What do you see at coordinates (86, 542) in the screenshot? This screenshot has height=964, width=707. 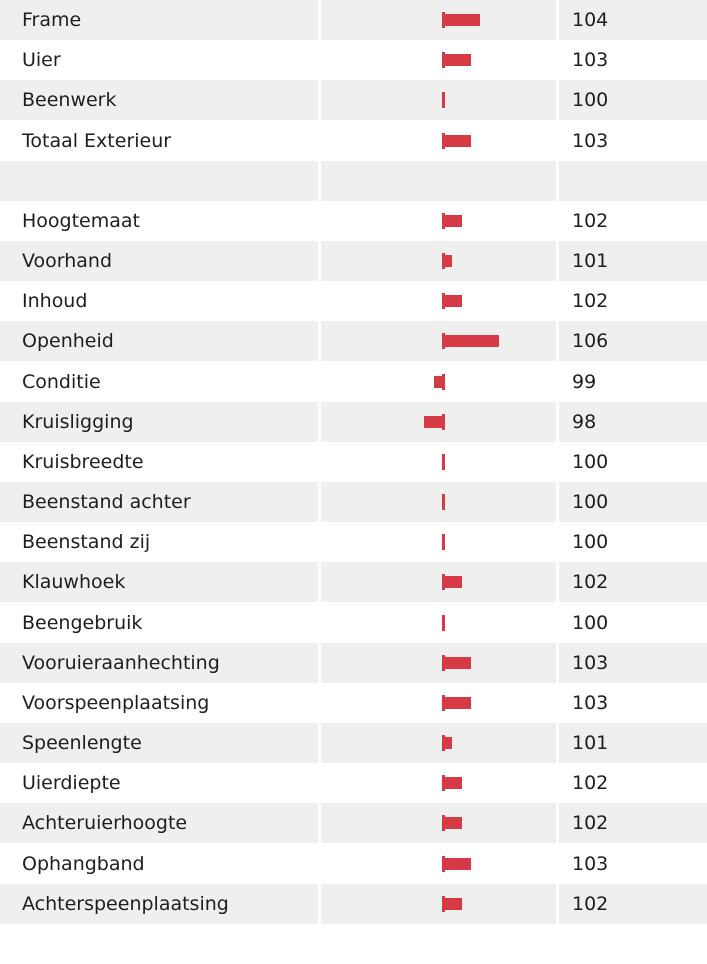 I see `row-label: Beenstand zij` at bounding box center [86, 542].